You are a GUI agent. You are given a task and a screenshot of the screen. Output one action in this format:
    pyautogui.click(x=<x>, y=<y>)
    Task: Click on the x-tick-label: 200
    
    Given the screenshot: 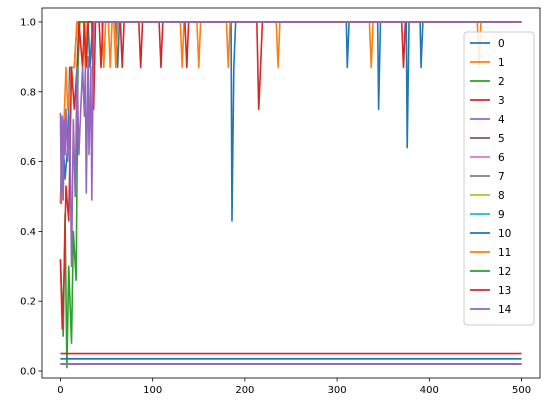 What is the action you would take?
    pyautogui.click(x=244, y=390)
    